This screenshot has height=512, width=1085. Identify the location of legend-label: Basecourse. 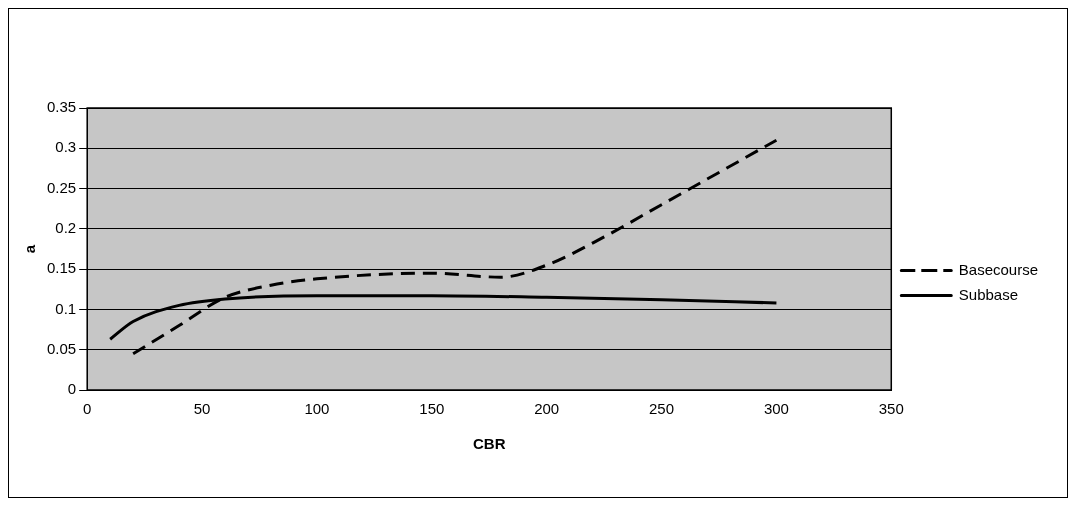
(998, 269).